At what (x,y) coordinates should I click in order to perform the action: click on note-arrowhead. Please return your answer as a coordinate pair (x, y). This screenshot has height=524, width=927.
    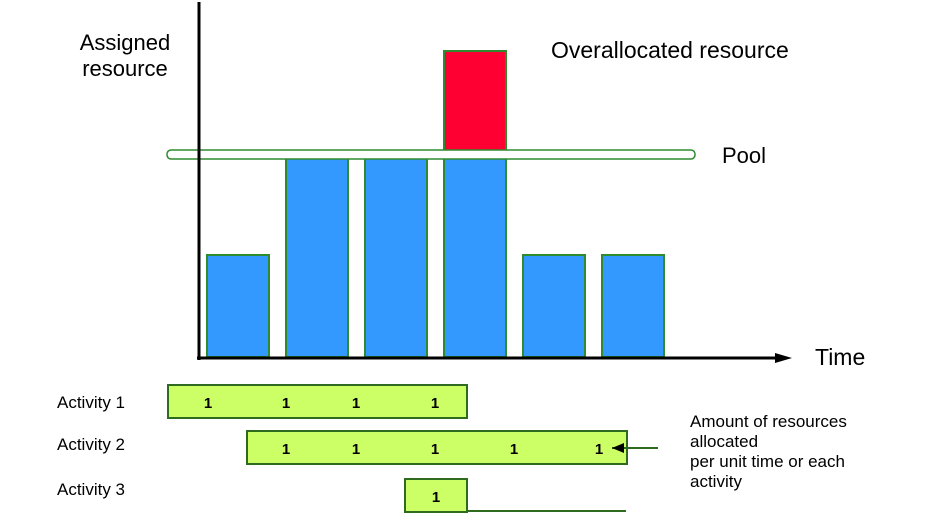
    Looking at the image, I should click on (618, 448).